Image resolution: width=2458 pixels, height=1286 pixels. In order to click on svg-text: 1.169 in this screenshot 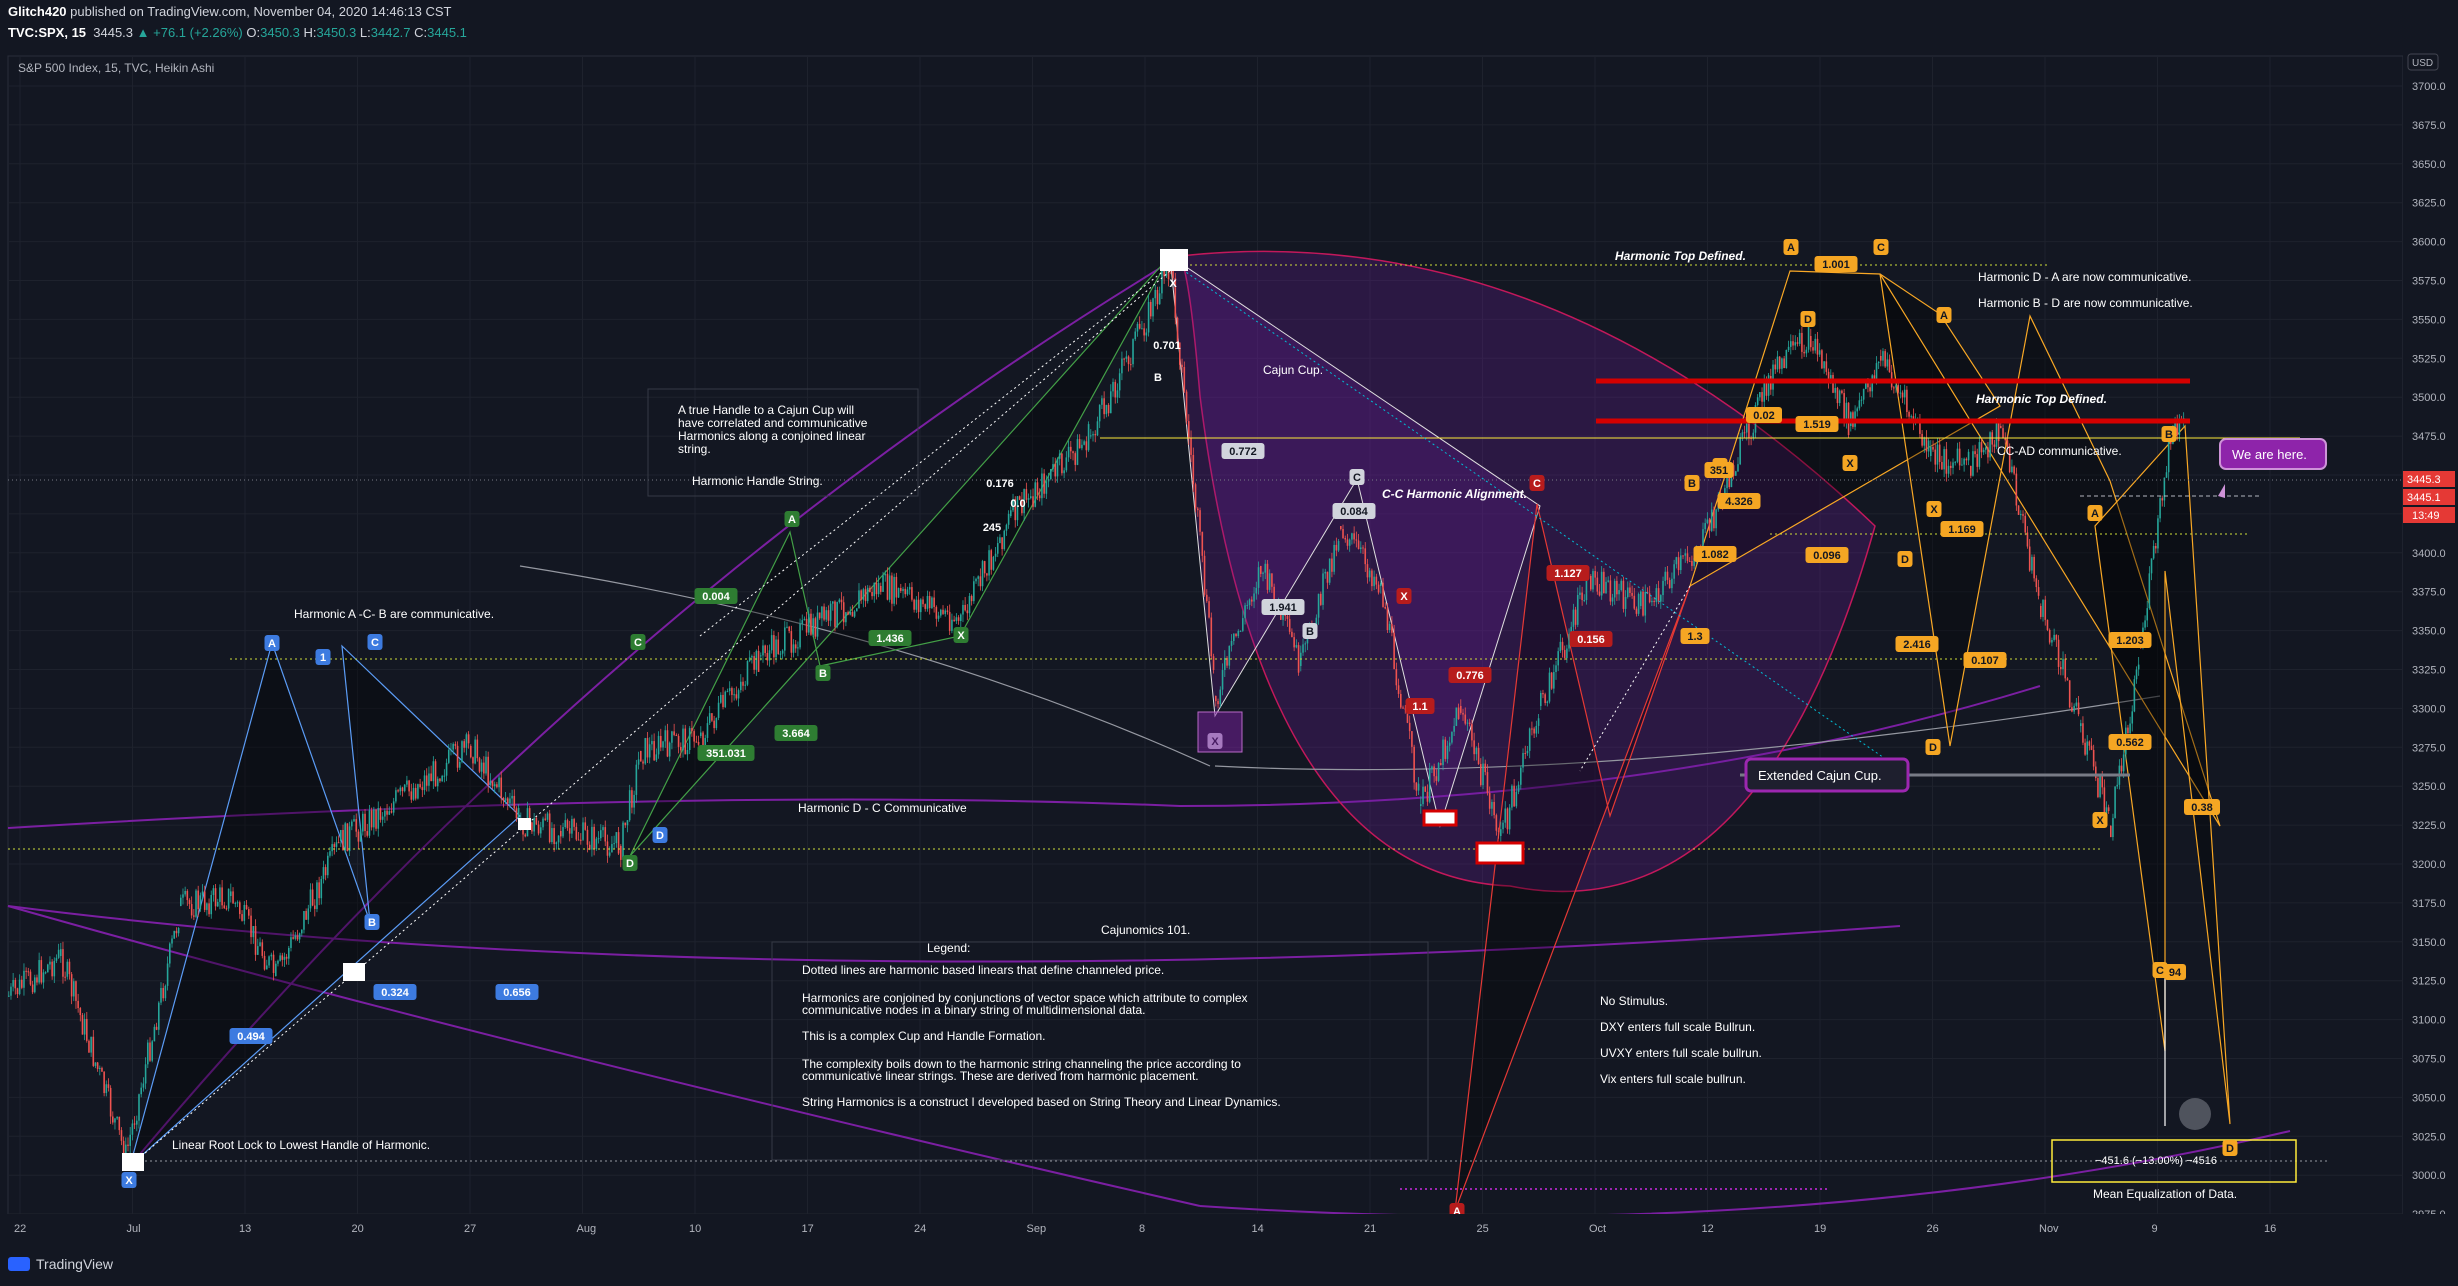, I will do `click(1962, 530)`.